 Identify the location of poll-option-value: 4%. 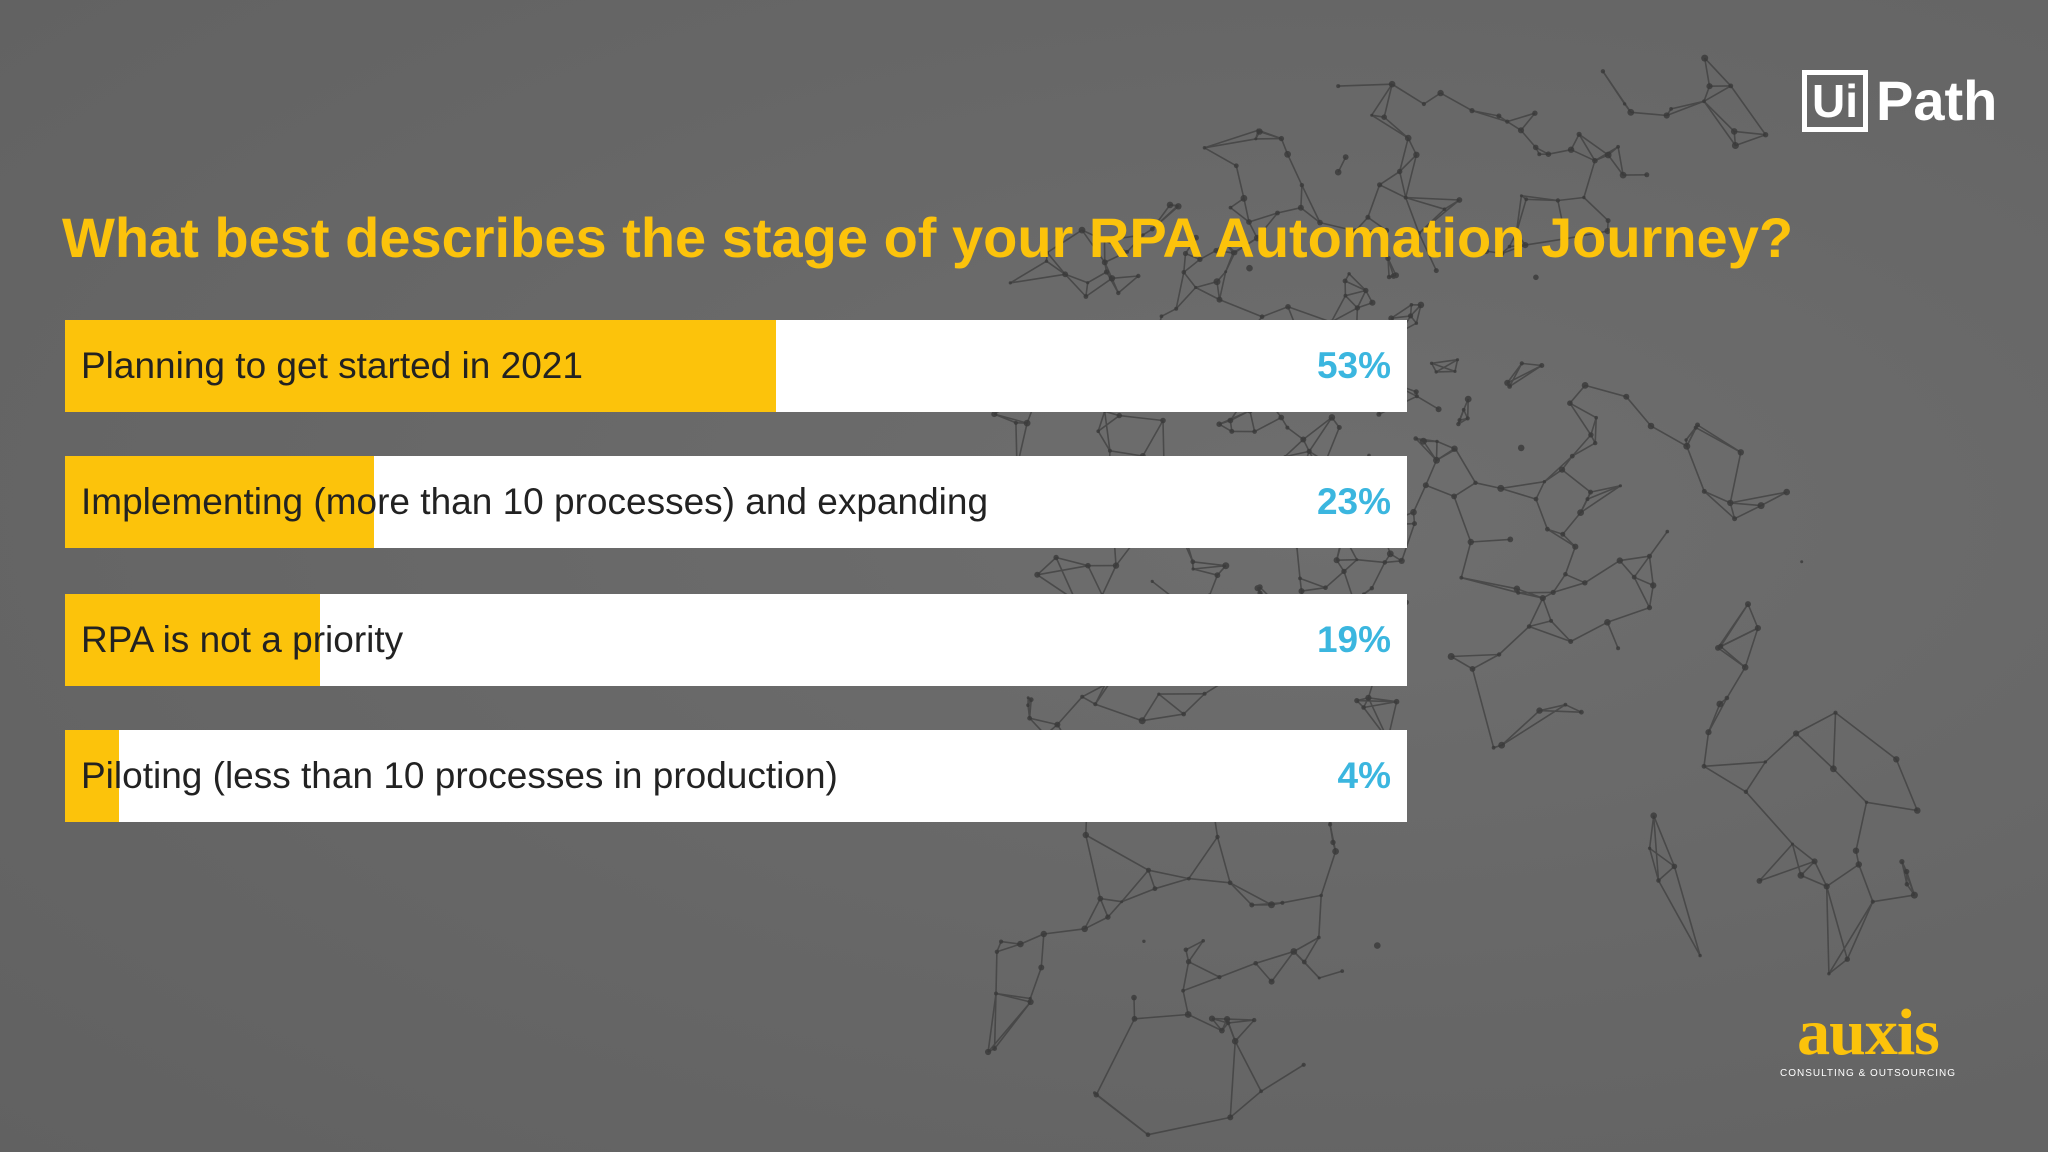
(1364, 775).